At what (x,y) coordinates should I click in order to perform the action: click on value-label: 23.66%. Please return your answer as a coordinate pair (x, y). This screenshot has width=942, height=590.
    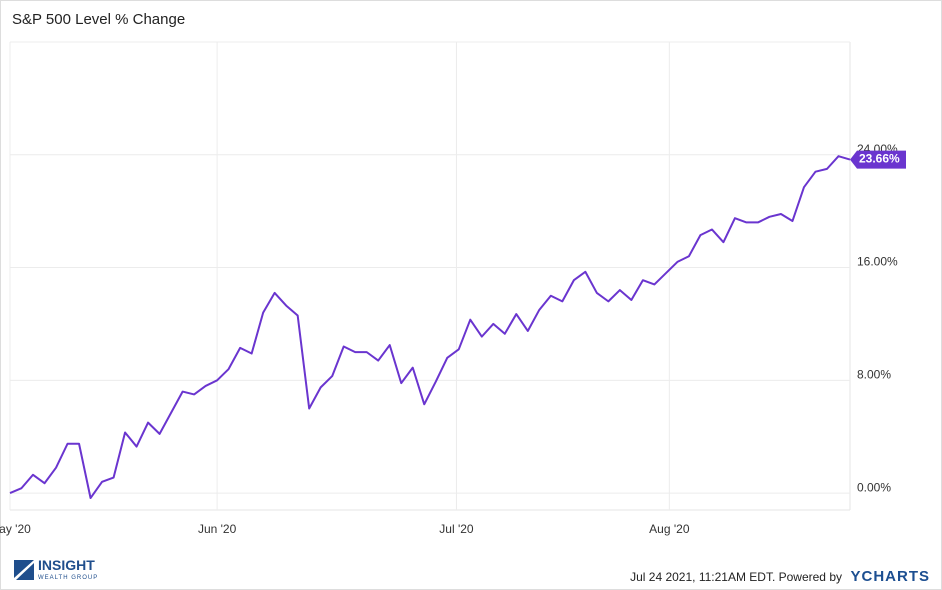
    Looking at the image, I should click on (879, 159).